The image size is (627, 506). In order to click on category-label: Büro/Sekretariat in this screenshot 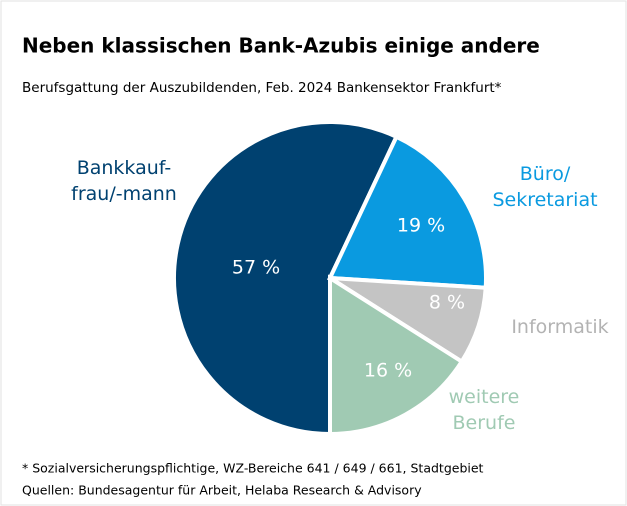, I will do `click(544, 187)`.